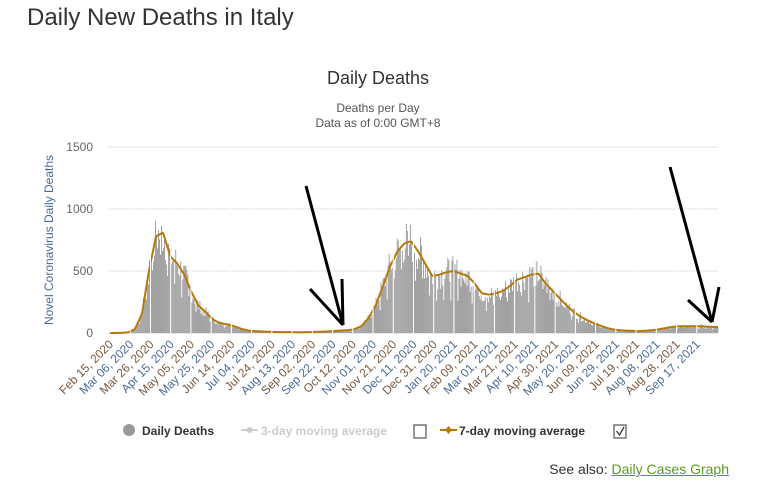  I want to click on arrow-head, so click(342, 302).